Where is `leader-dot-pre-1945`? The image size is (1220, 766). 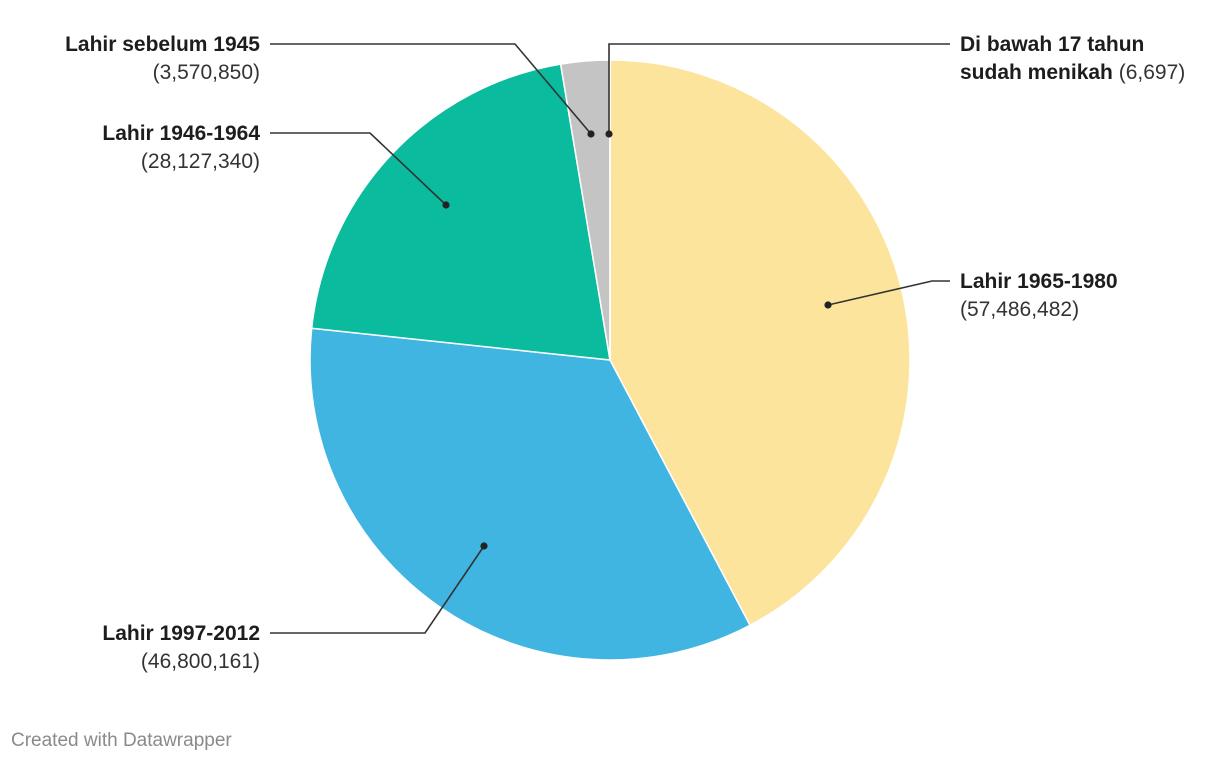
leader-dot-pre-1945 is located at coordinates (591, 134).